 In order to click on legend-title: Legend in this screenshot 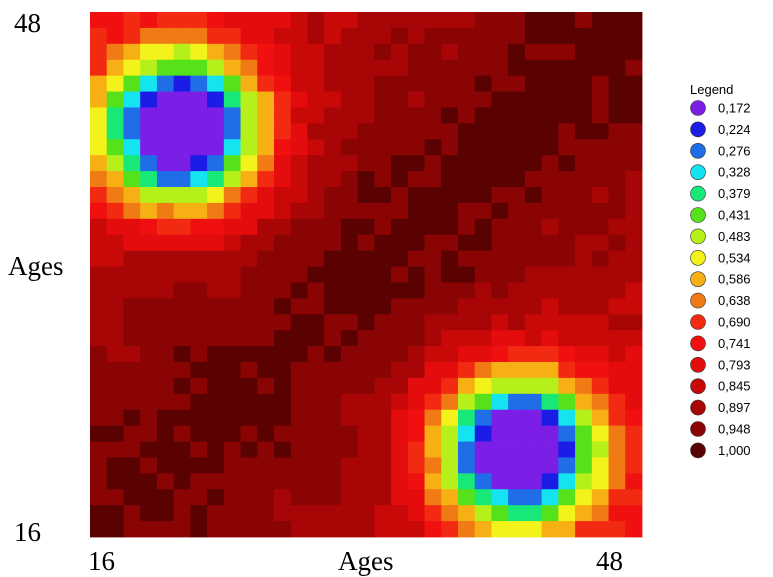, I will do `click(711, 89)`.